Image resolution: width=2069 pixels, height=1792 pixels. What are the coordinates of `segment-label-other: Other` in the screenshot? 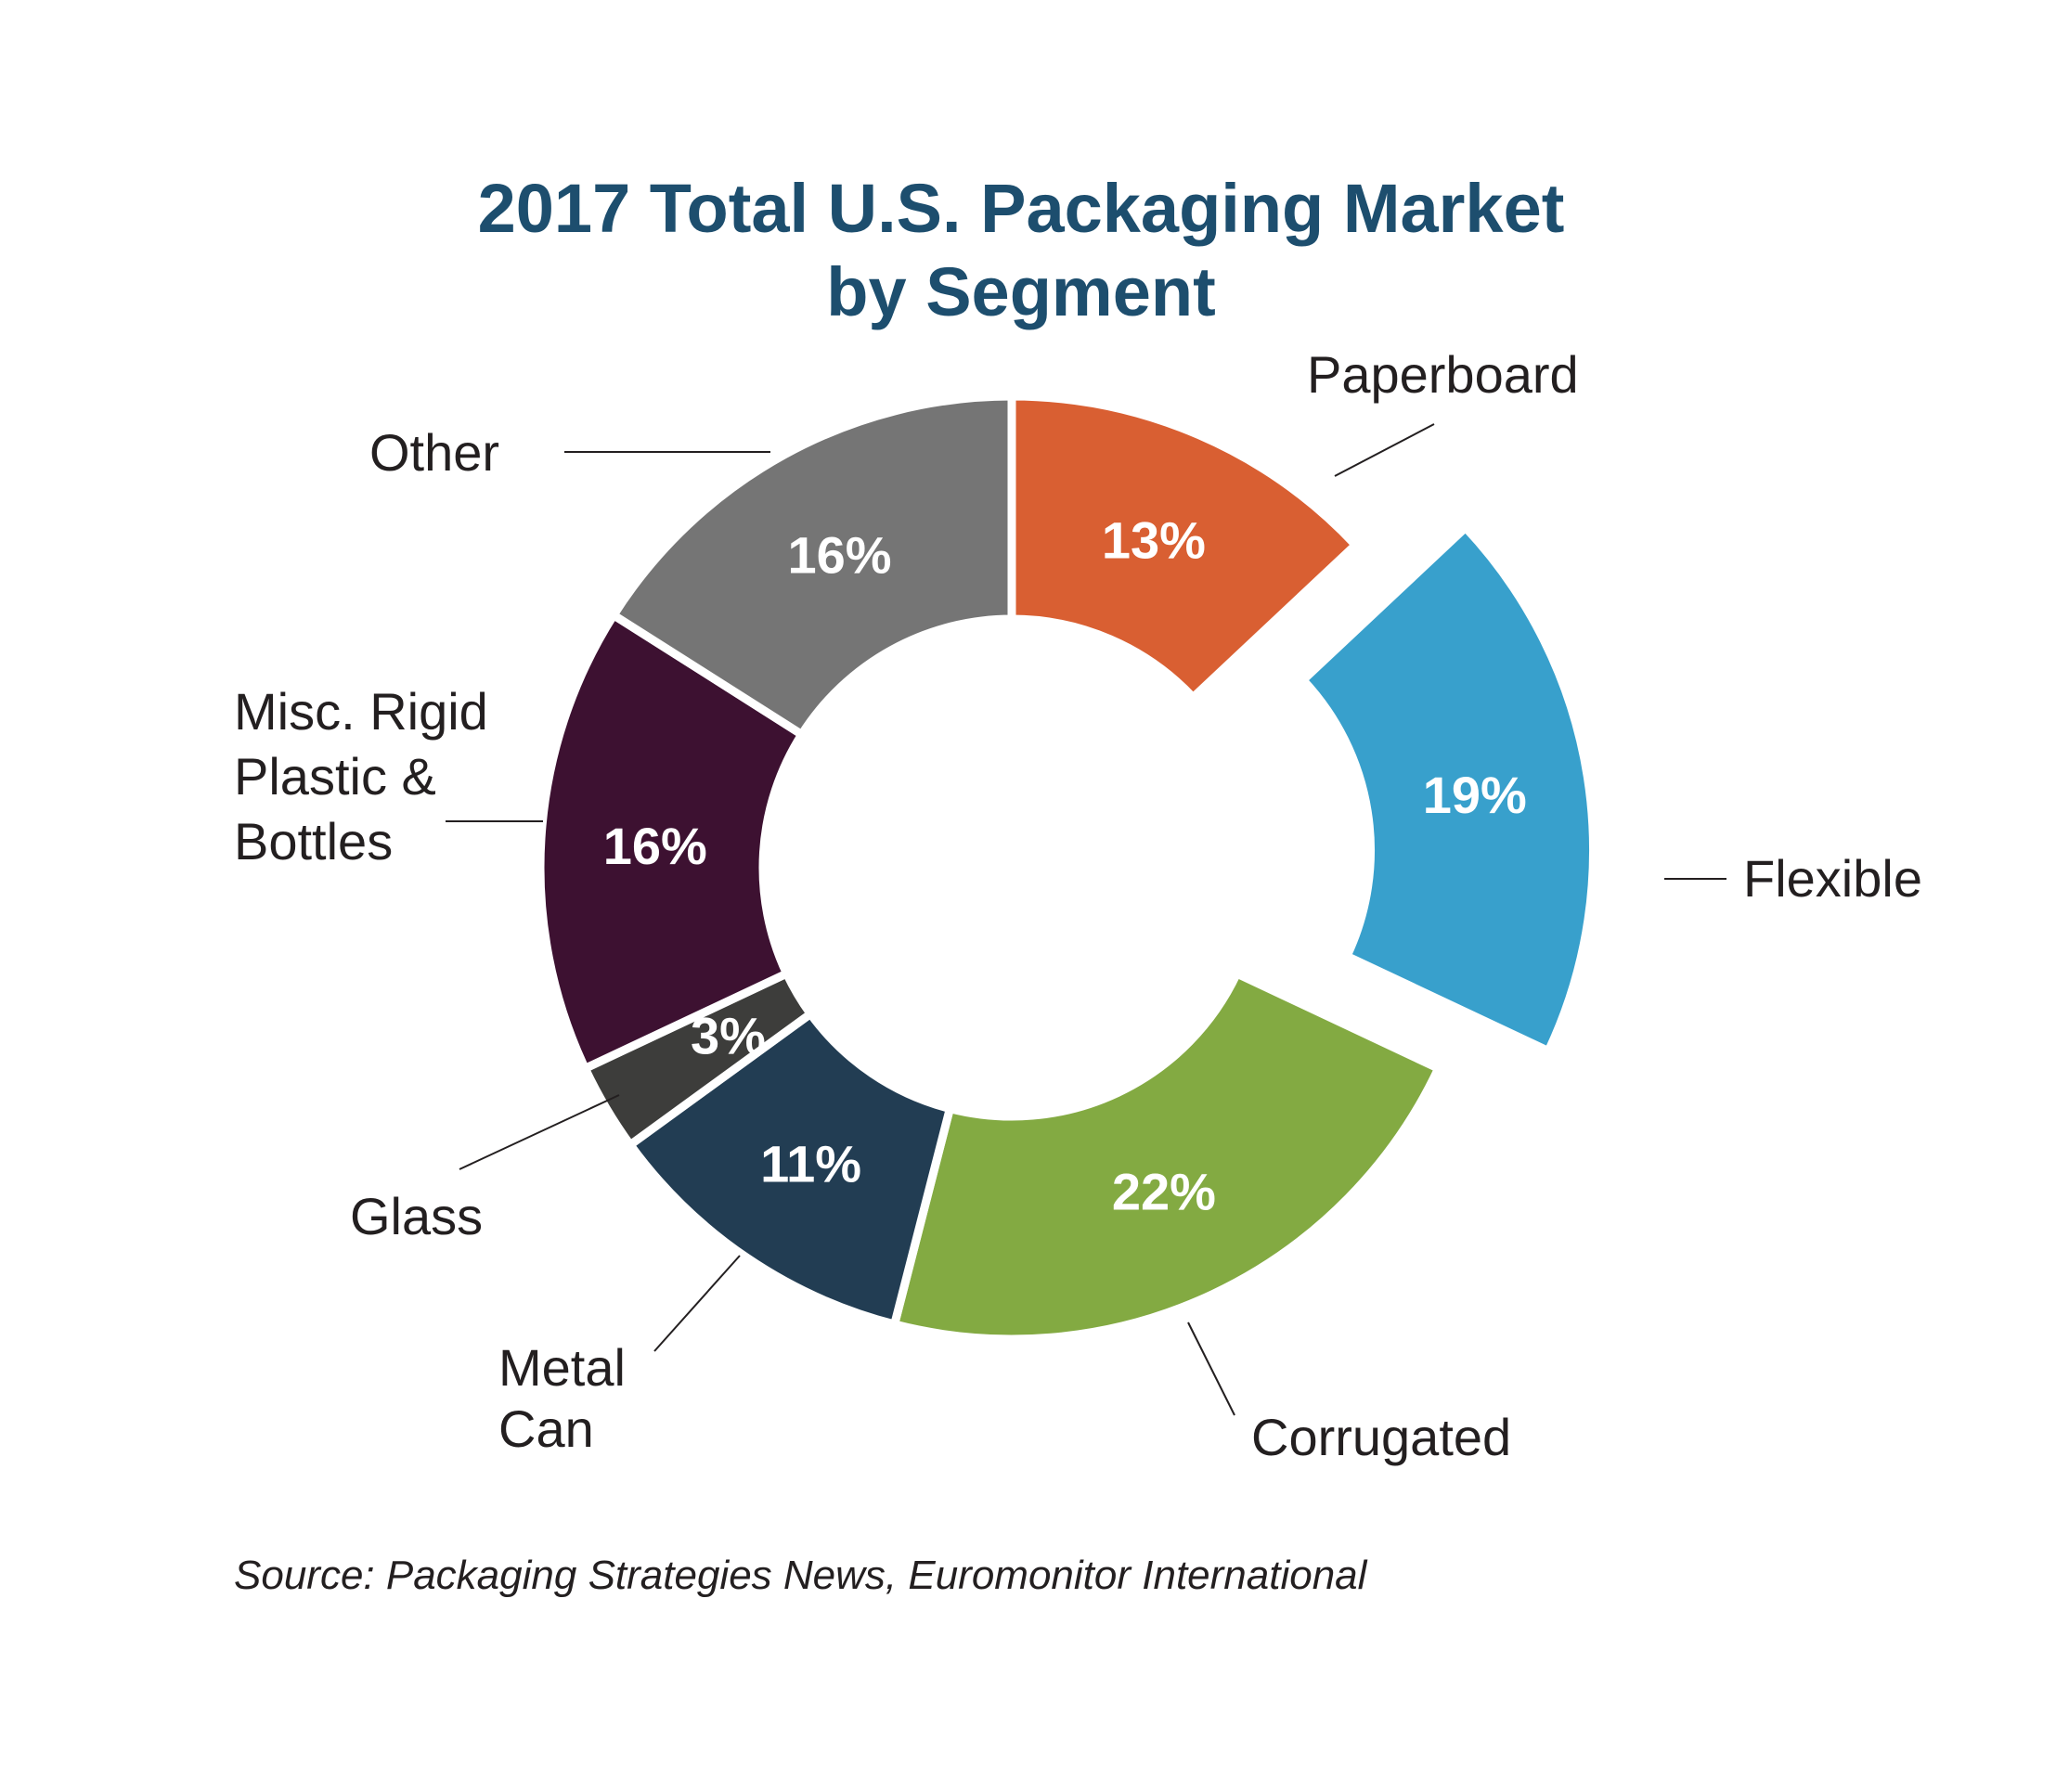 It's located at (434, 452).